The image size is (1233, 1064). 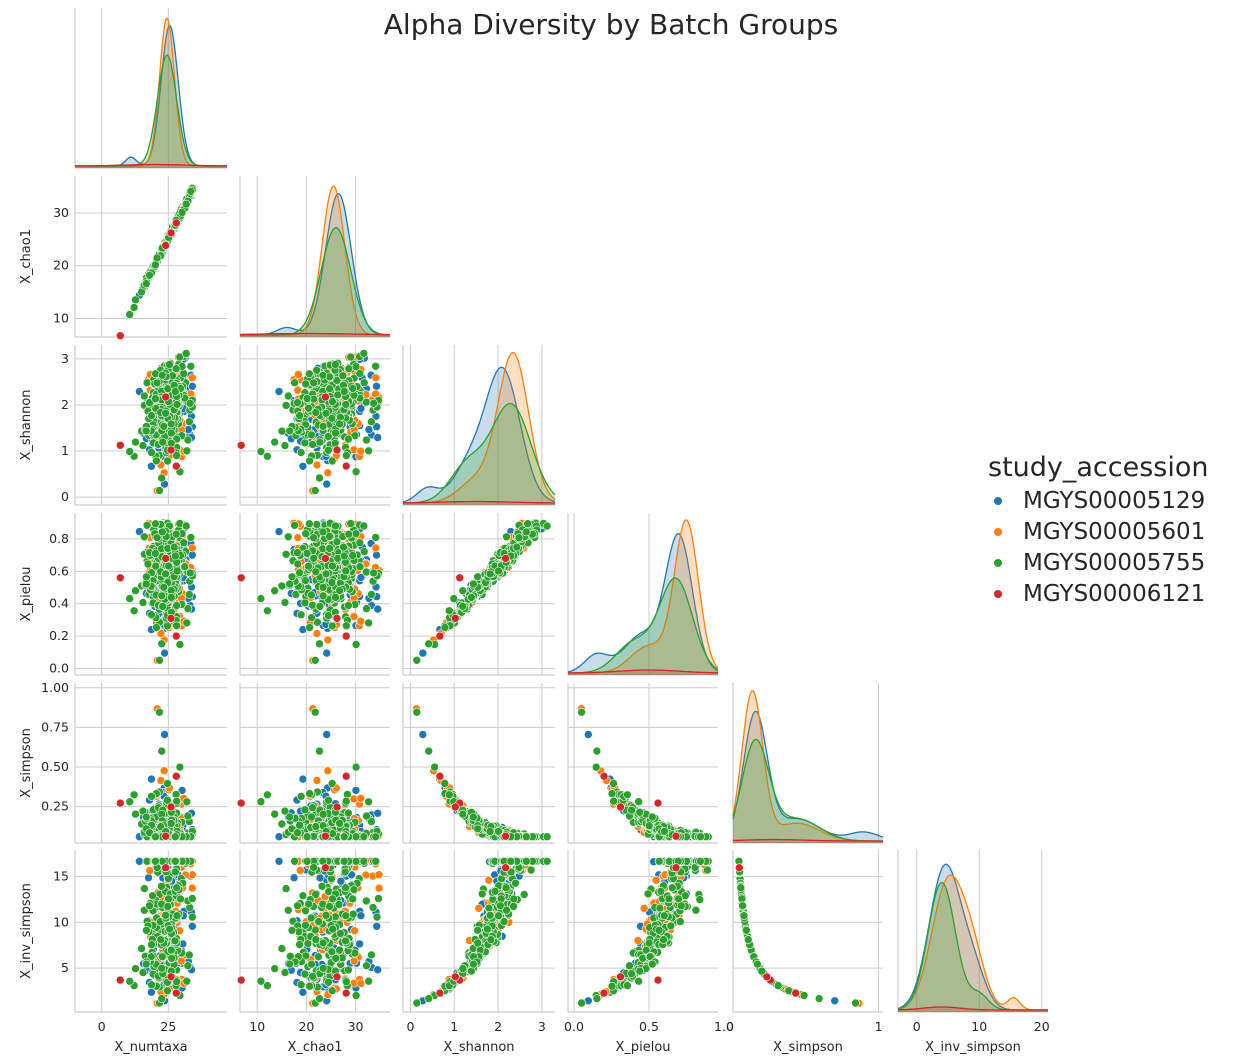 I want to click on kde-line, so click(x=151, y=165).